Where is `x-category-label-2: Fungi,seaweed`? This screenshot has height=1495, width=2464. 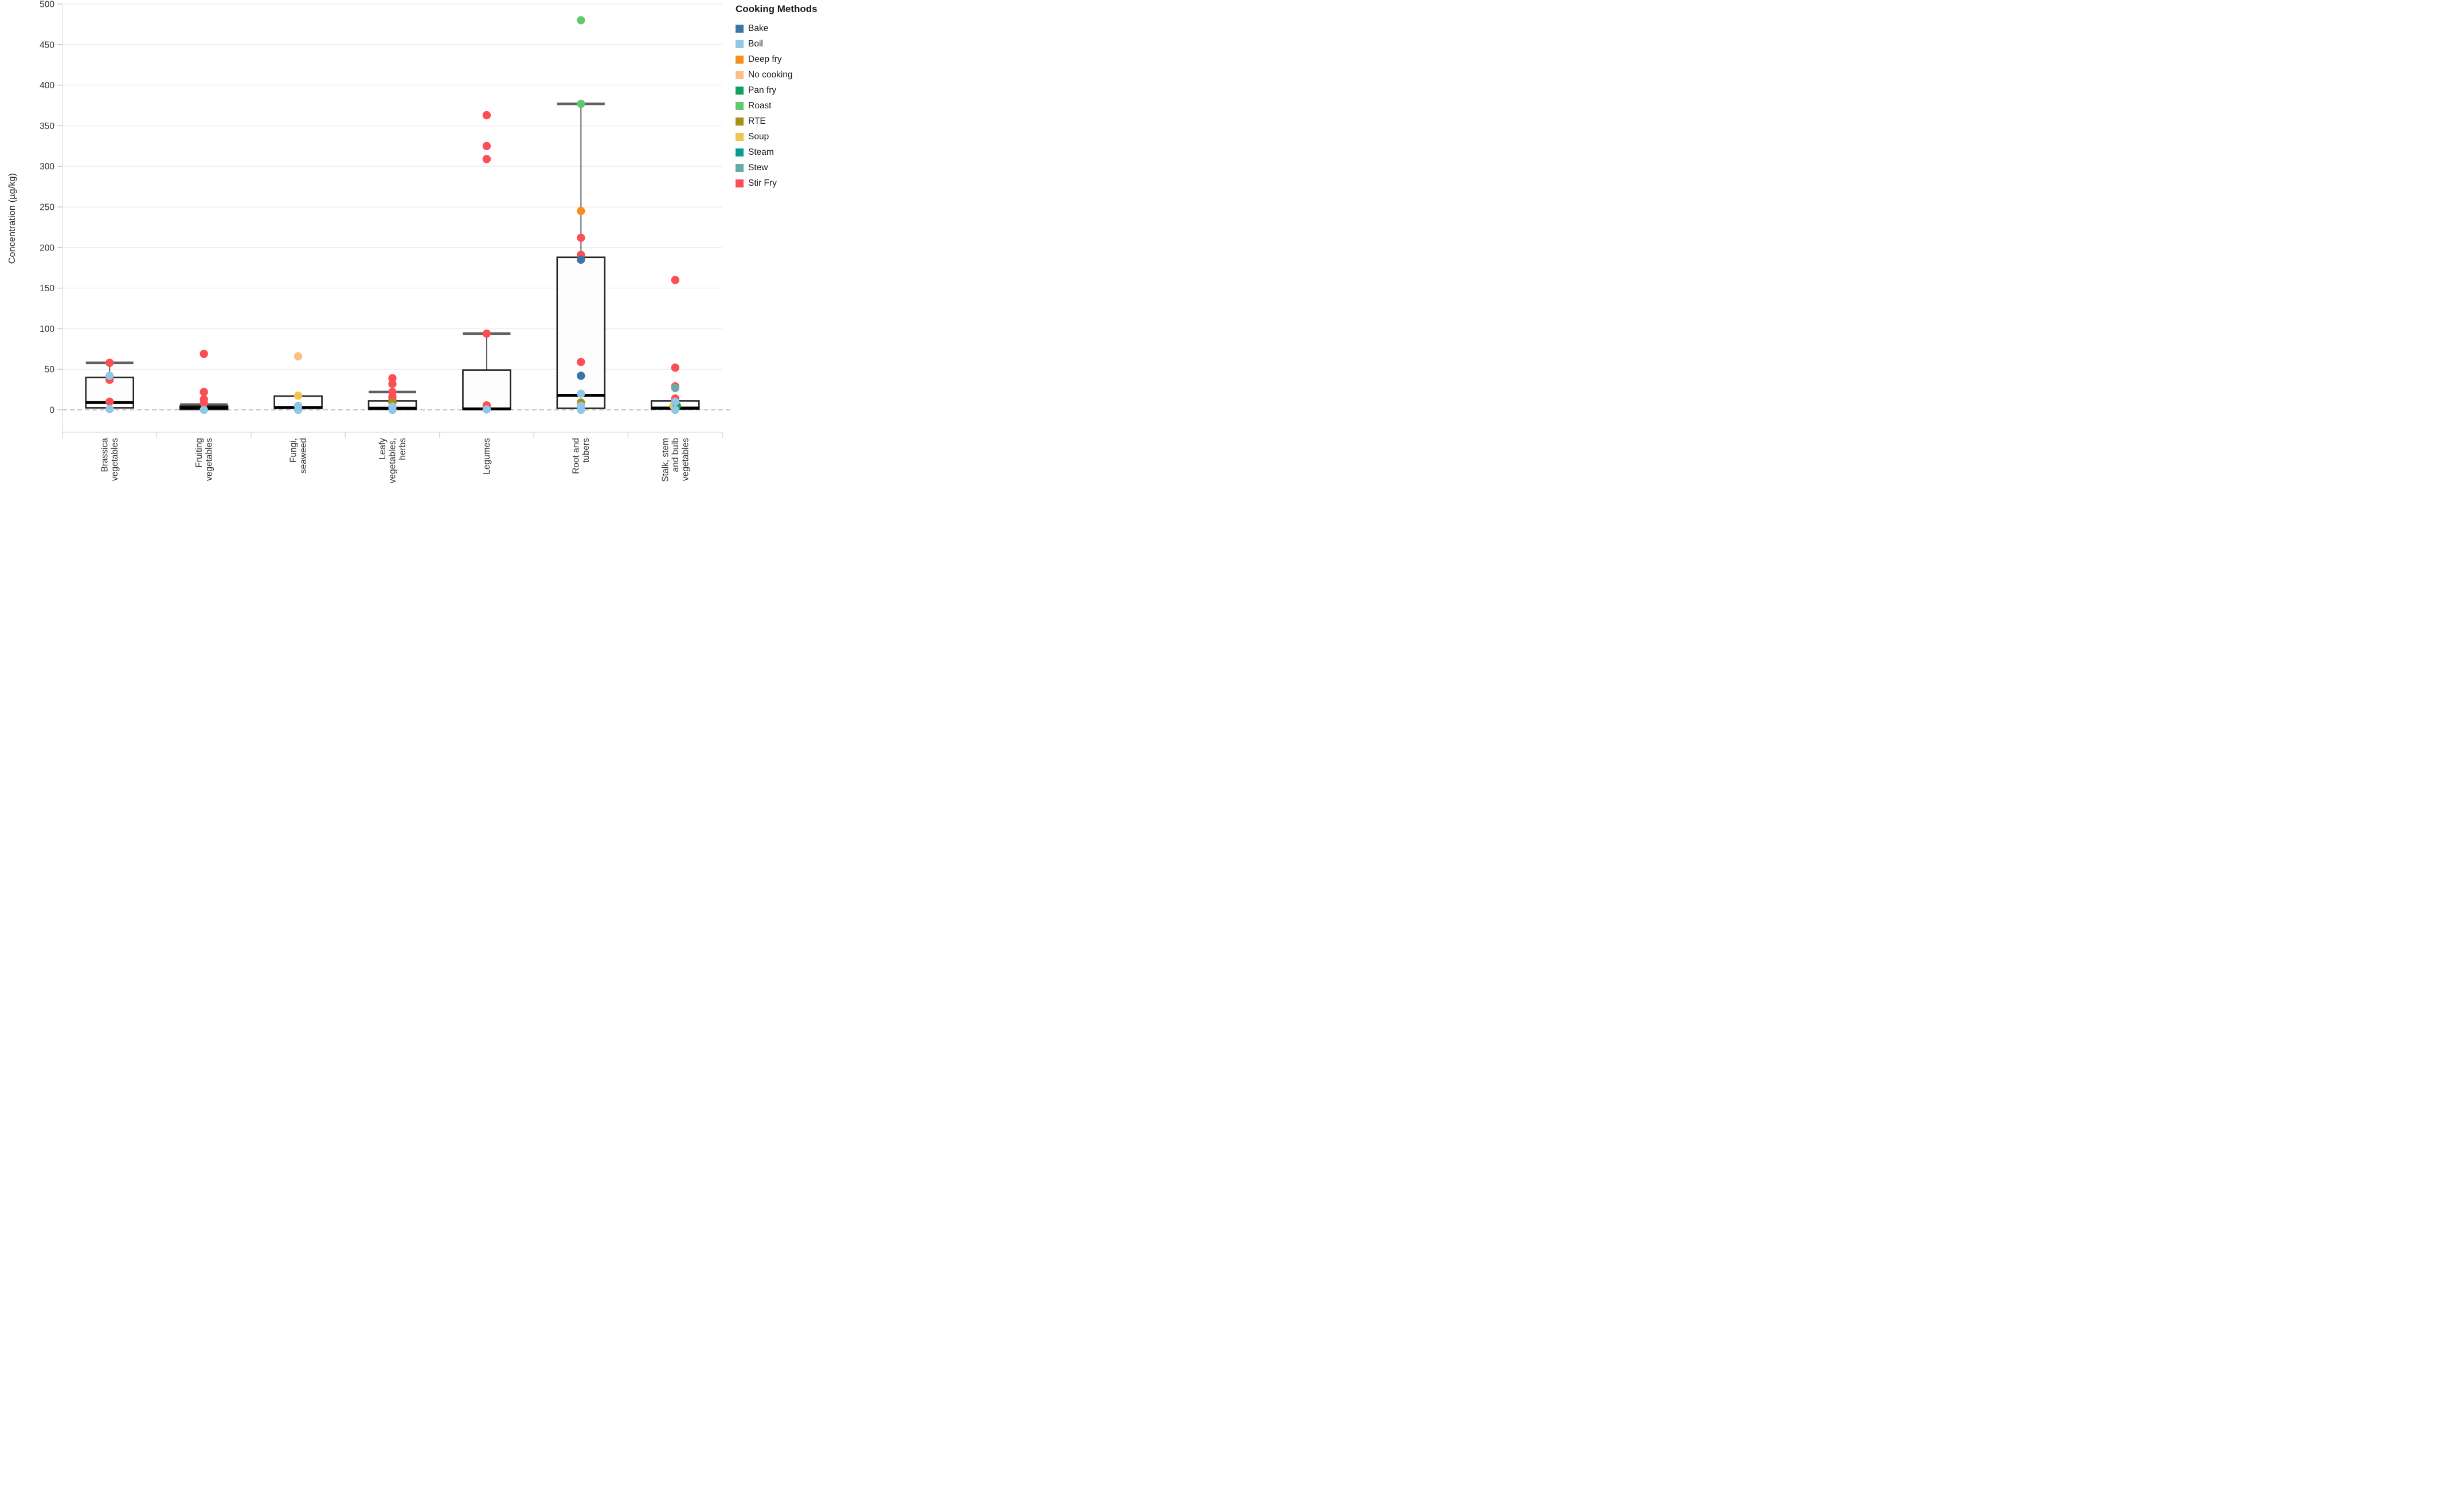 x-category-label-2: Fungi,seaweed is located at coordinates (298, 455).